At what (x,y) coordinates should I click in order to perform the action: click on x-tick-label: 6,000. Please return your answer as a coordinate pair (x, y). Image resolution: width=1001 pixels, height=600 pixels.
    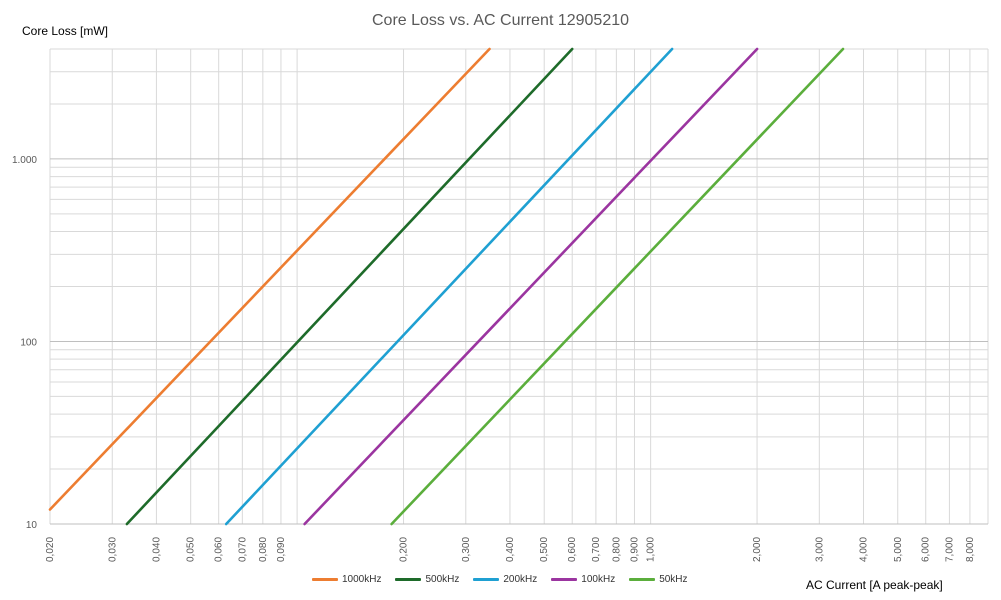
    Looking at the image, I should click on (926, 549).